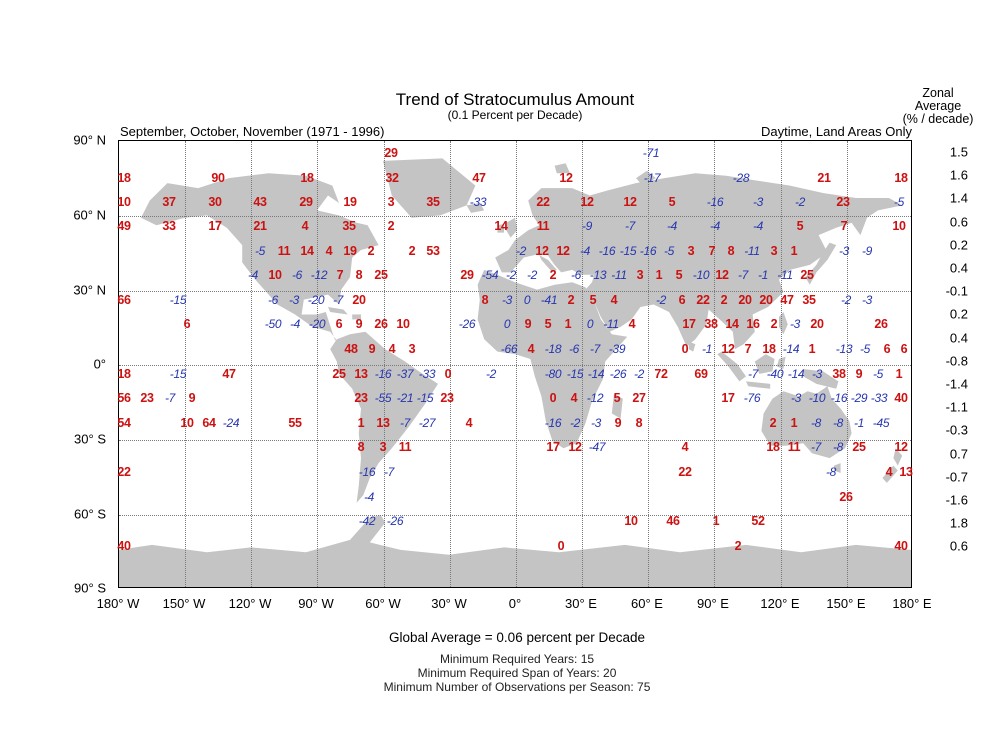 The height and width of the screenshot is (756, 1008). Describe the element at coordinates (507, 300) in the screenshot. I see `map-value: -3` at that location.